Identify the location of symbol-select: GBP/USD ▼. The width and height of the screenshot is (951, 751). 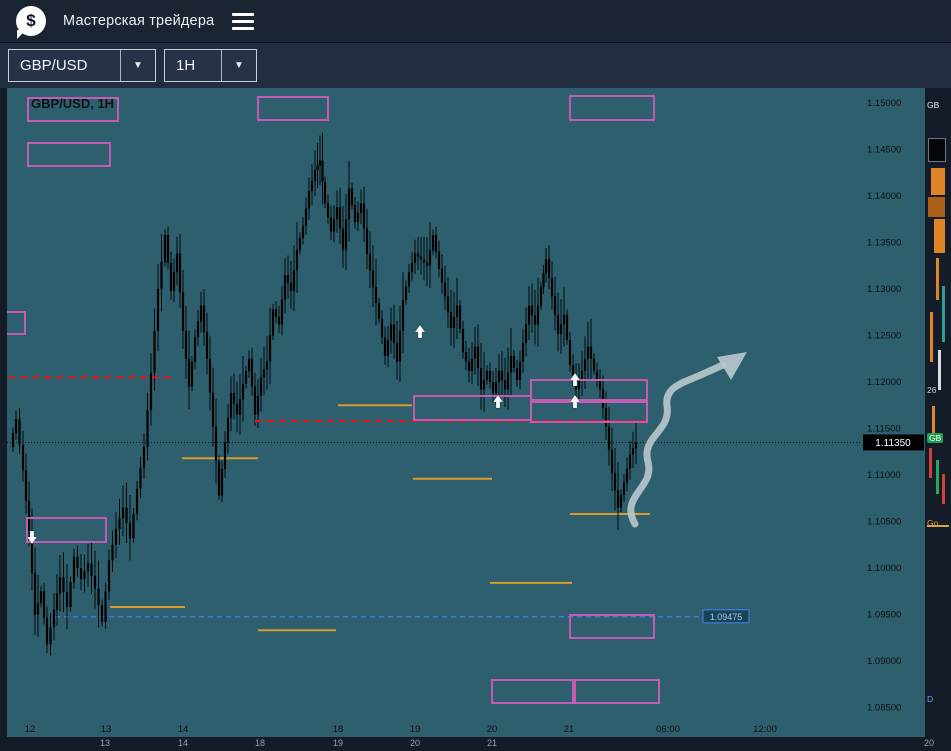
(82, 65).